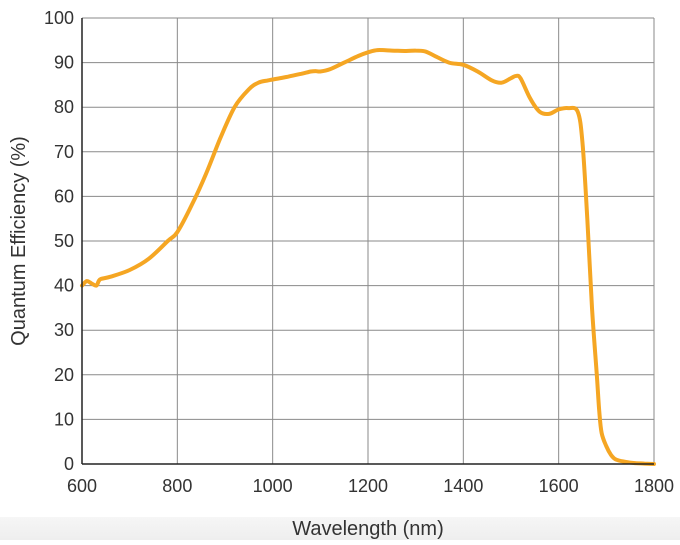  I want to click on y-tick-label: 90, so click(64, 63).